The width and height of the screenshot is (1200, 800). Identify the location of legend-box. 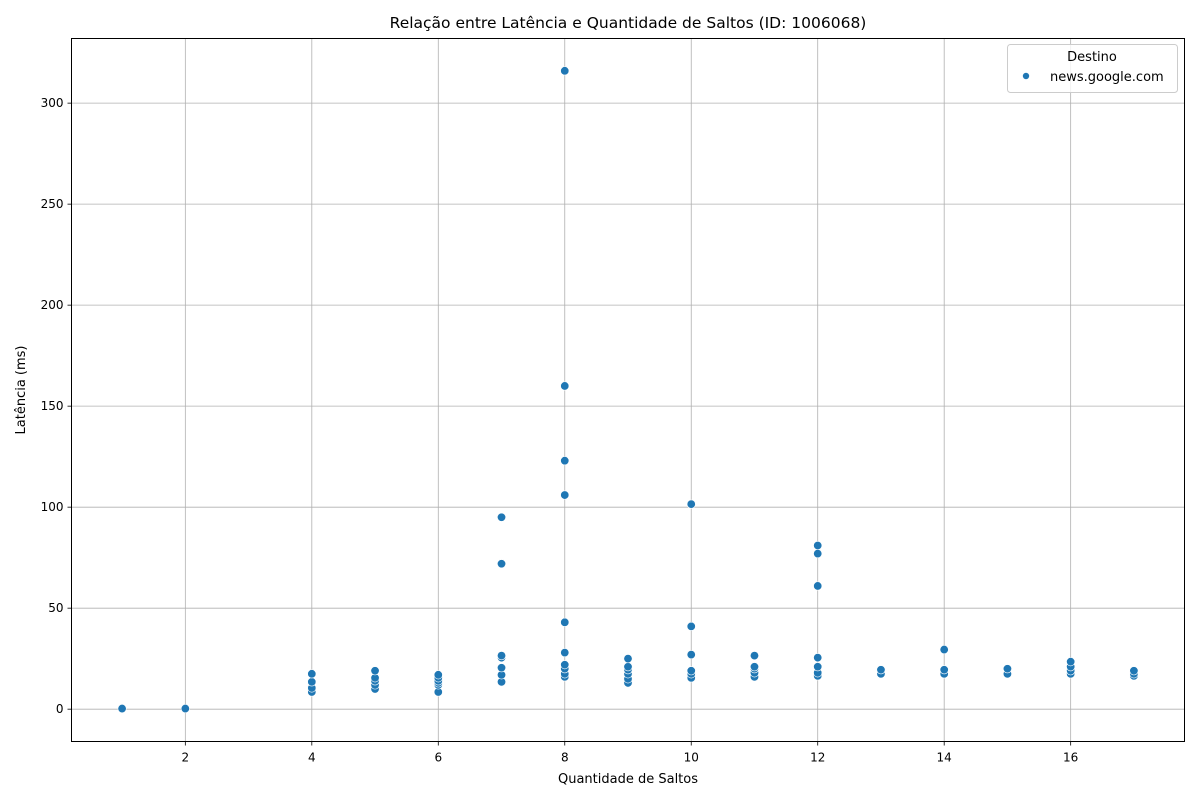
(1092, 68).